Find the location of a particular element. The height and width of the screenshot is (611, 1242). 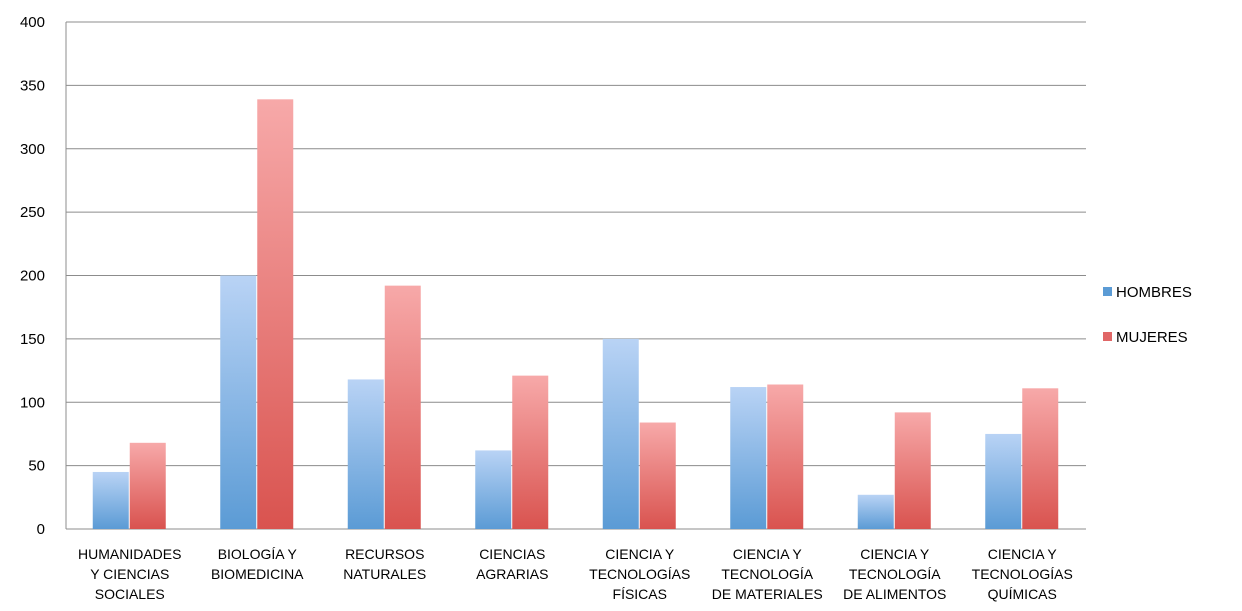

x-category-label: HUMANIDADES Y CIENCIAS SOCIALES is located at coordinates (129, 574).